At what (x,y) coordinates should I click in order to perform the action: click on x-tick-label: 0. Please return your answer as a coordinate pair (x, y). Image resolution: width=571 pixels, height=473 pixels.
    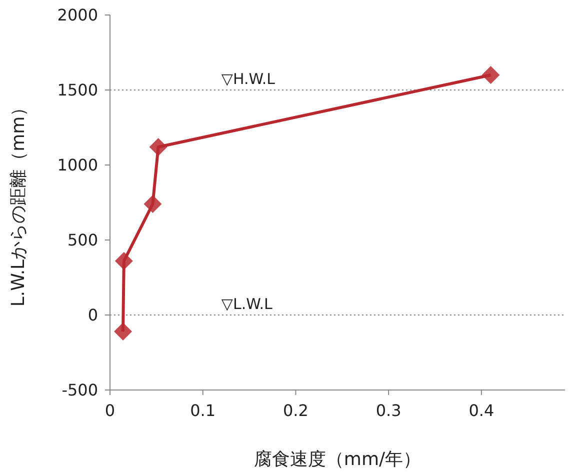
    Looking at the image, I should click on (110, 410).